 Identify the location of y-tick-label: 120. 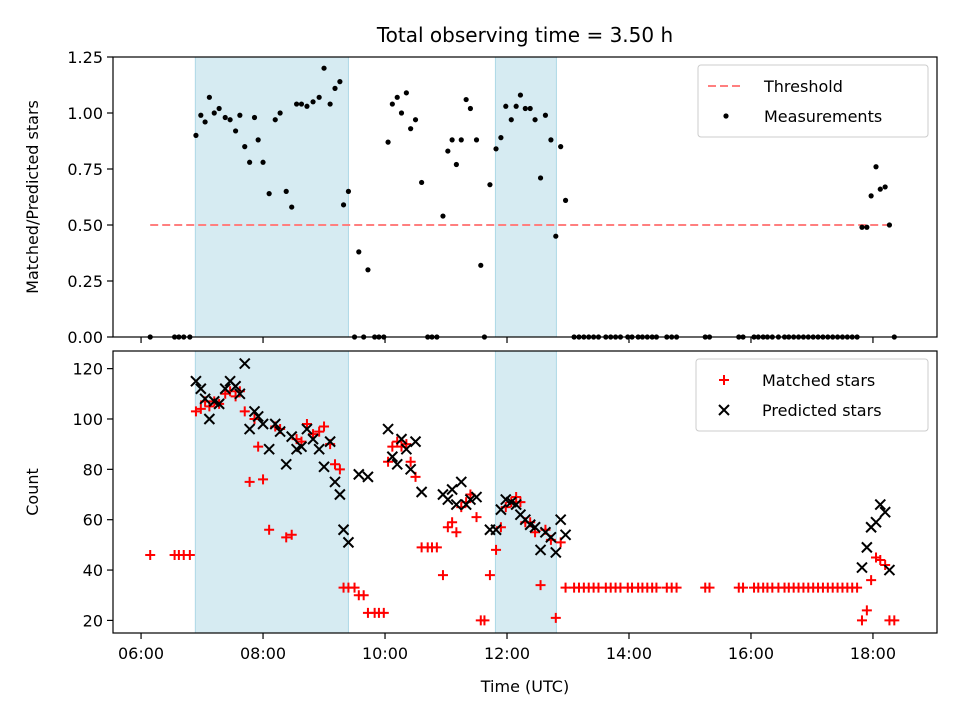
(87, 369).